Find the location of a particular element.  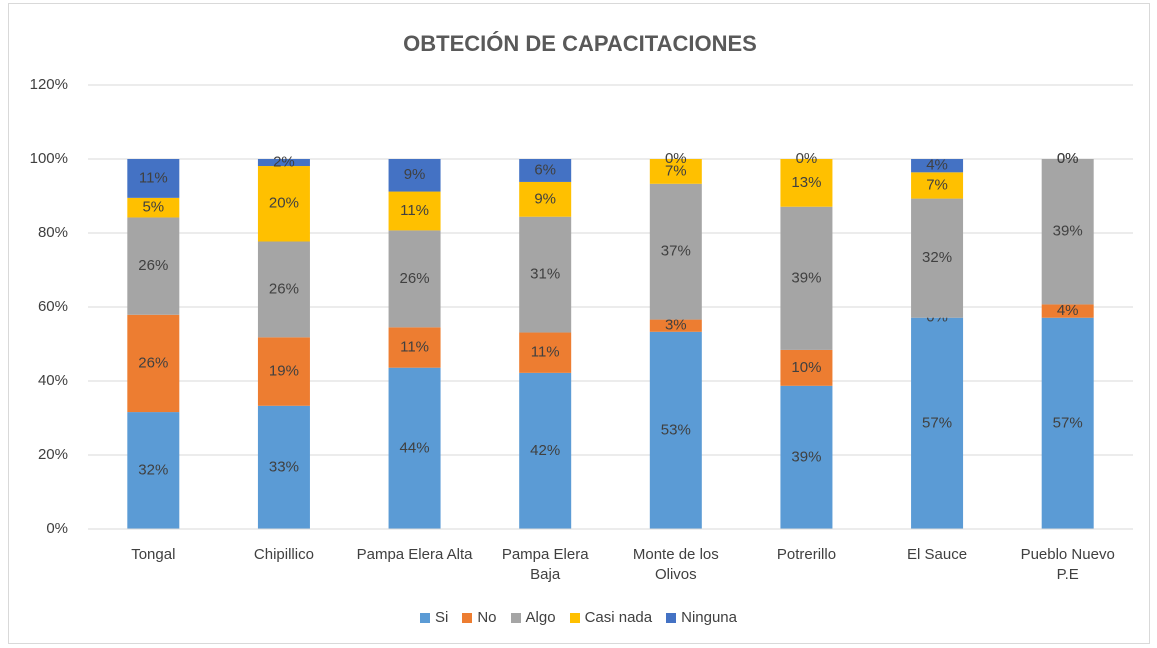

x-tick-label: Tongal is located at coordinates (153, 554).